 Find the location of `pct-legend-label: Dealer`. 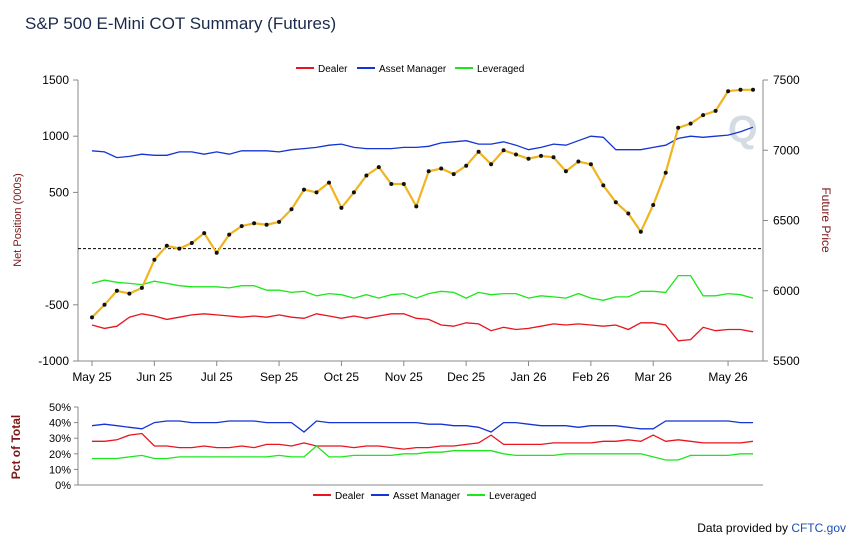

pct-legend-label: Dealer is located at coordinates (350, 496).